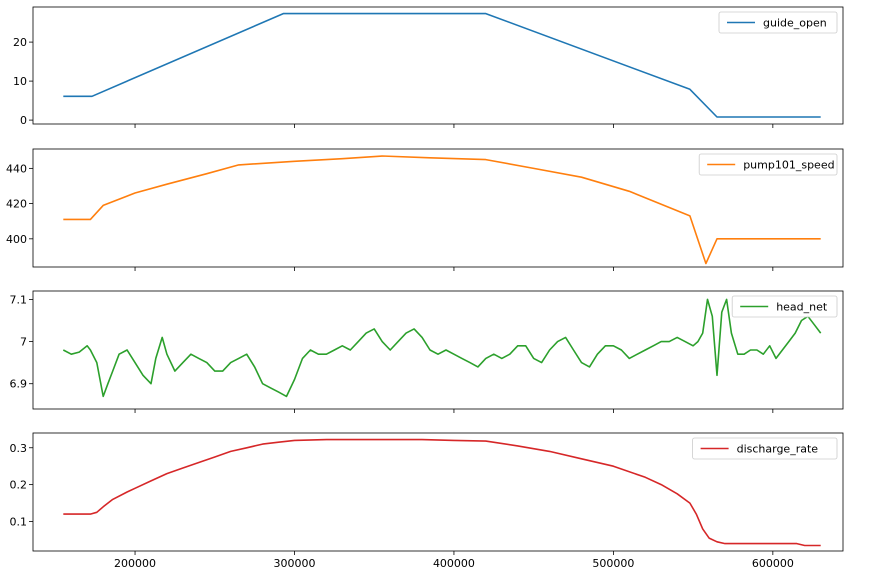 The height and width of the screenshot is (575, 877). I want to click on y-tick-label: 420, so click(16, 204).